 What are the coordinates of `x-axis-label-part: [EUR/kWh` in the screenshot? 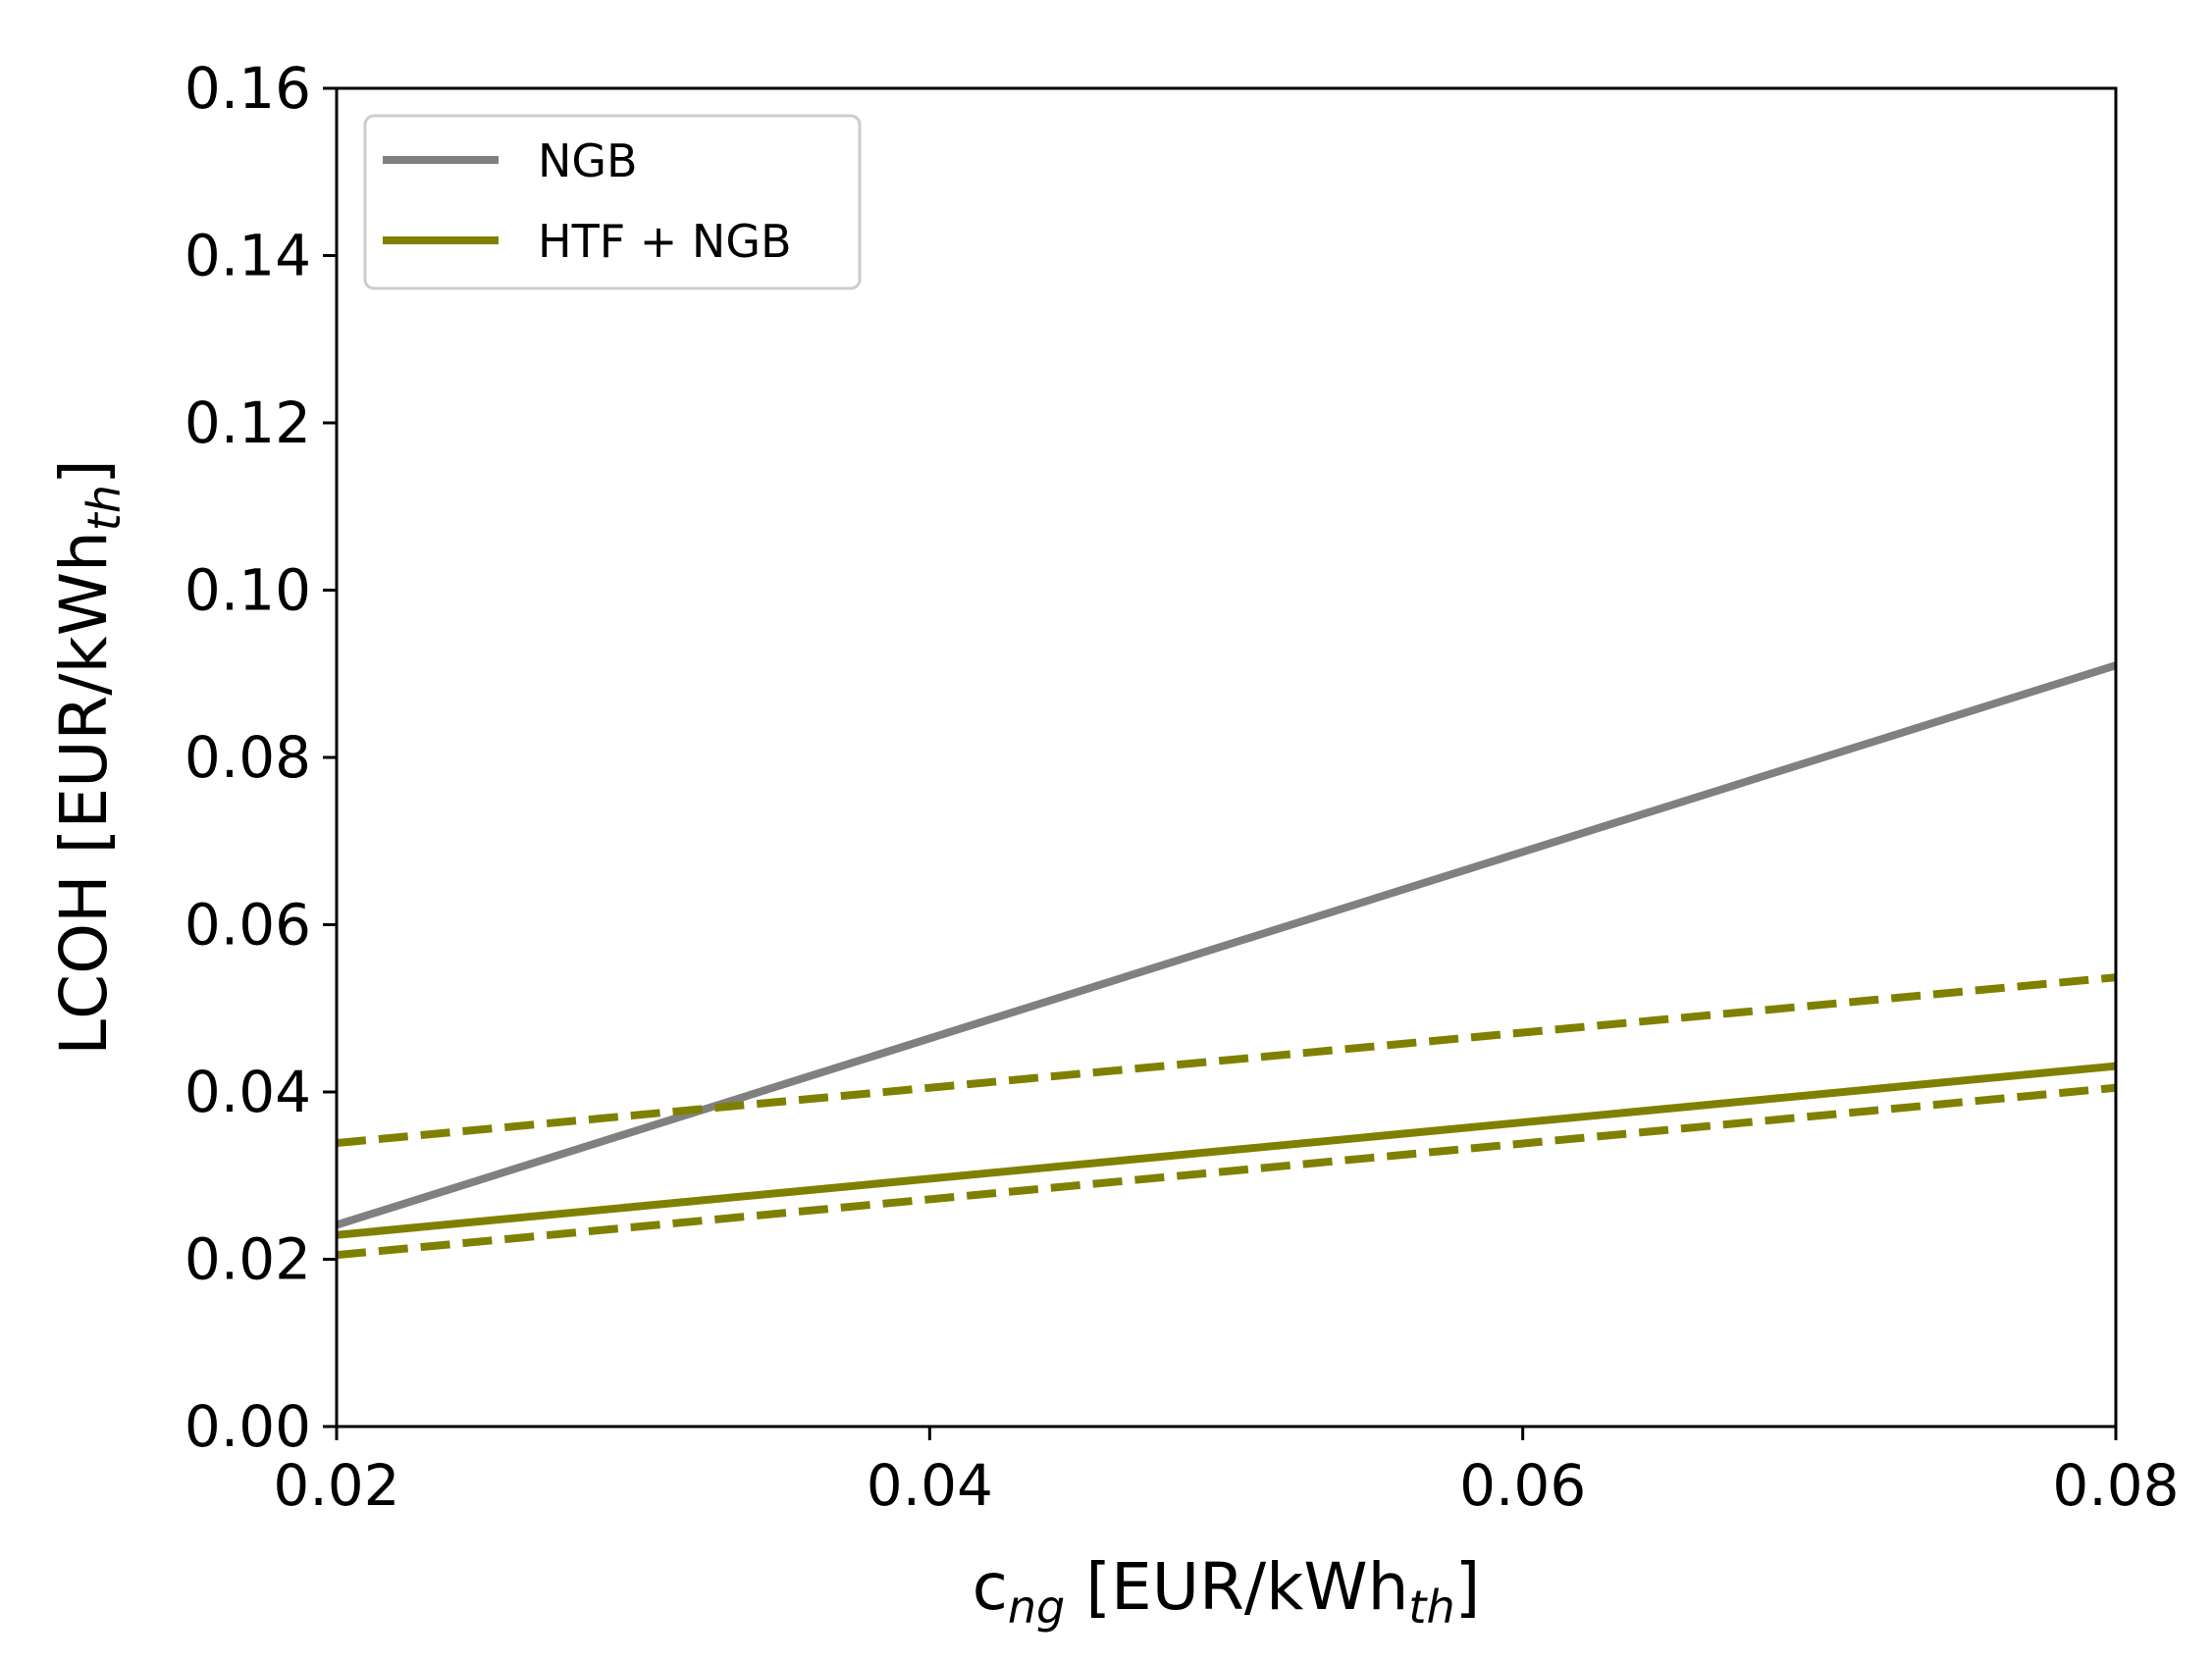 It's located at (1236, 1587).